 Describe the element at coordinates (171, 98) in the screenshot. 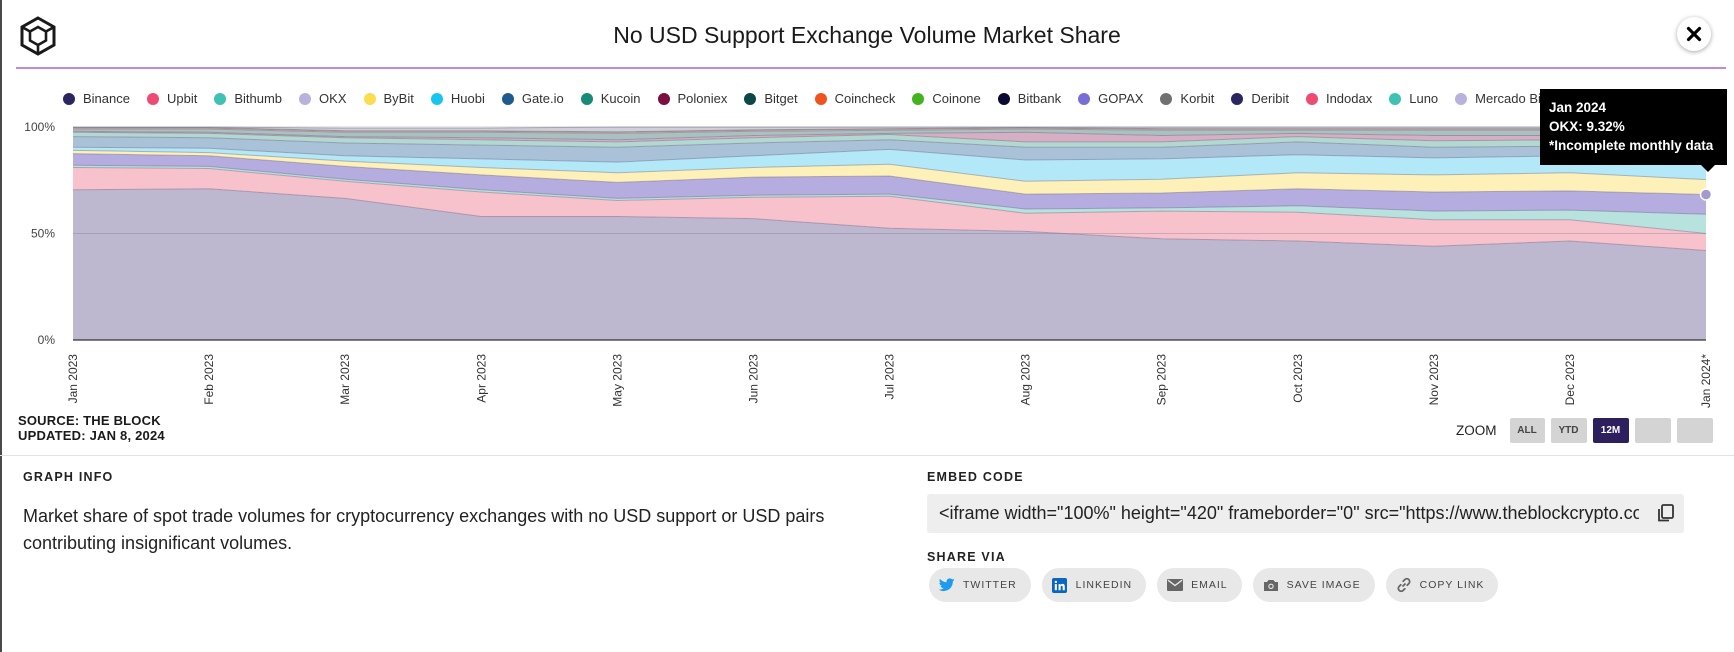

I see `legend-item: Upbit` at that location.